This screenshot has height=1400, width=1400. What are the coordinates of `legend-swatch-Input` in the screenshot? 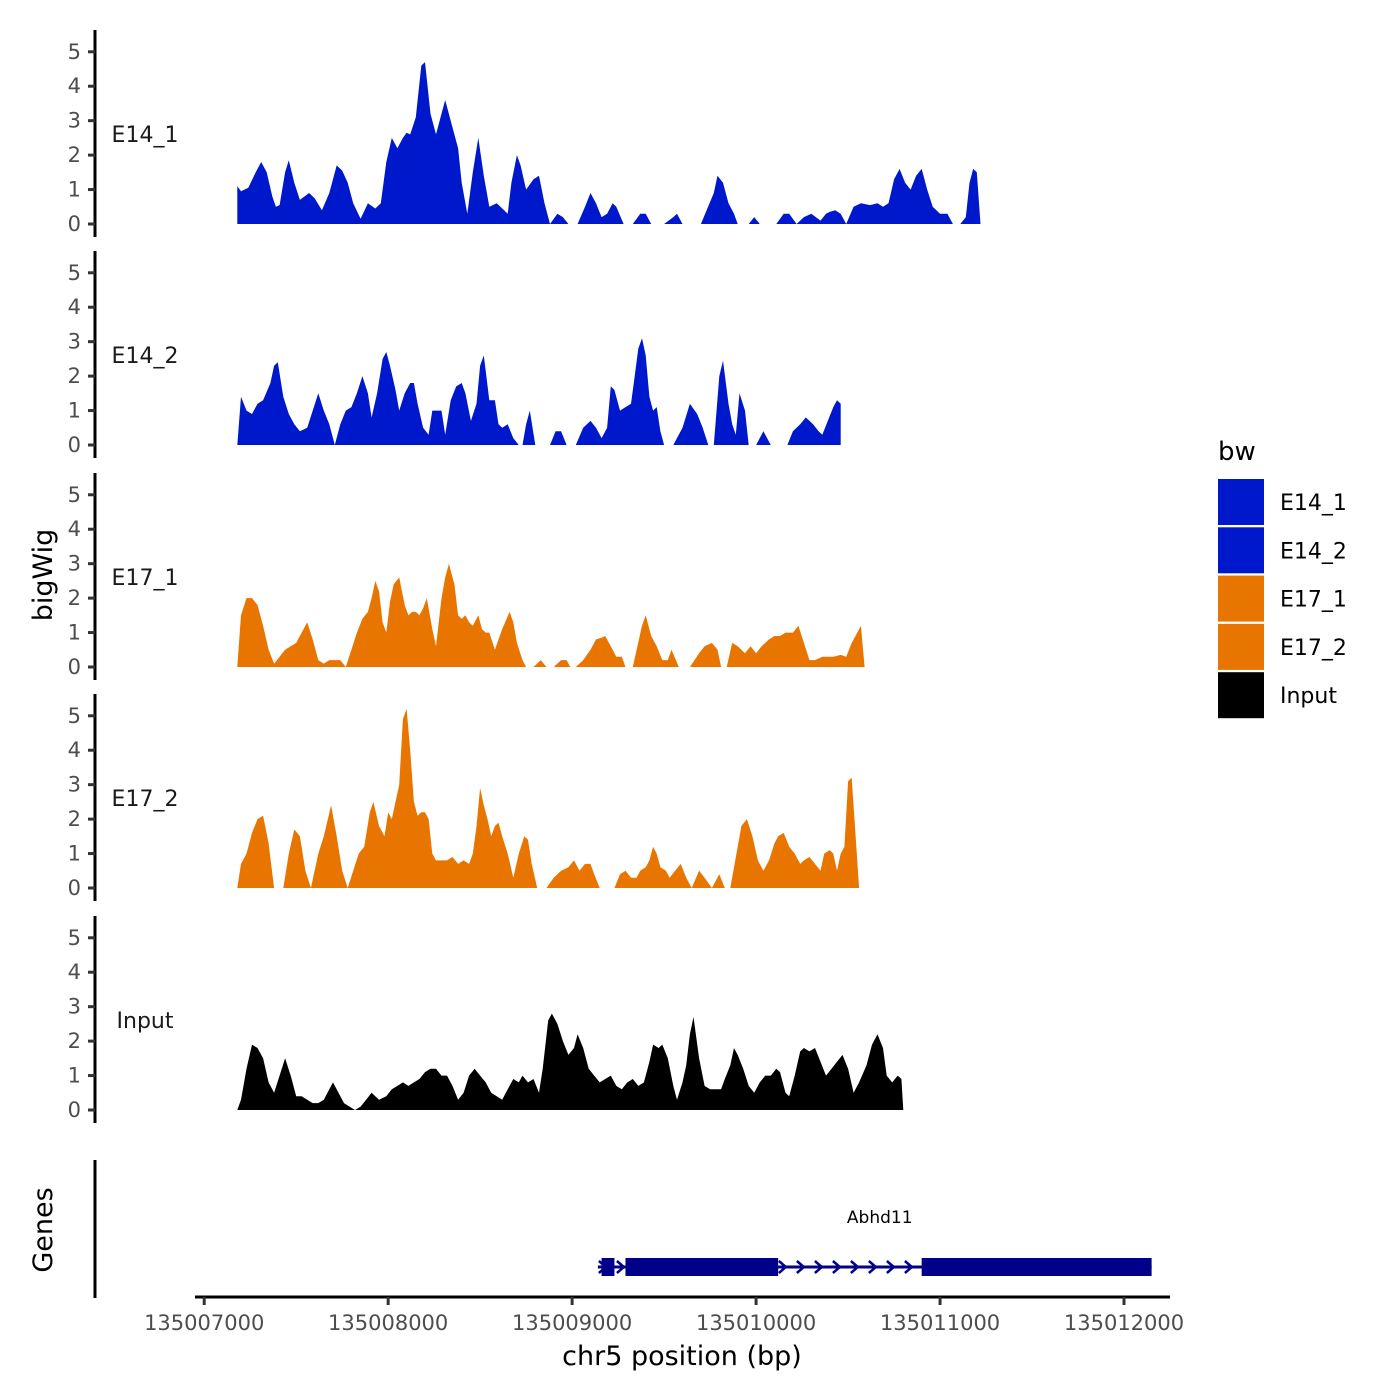 It's located at (1241, 695).